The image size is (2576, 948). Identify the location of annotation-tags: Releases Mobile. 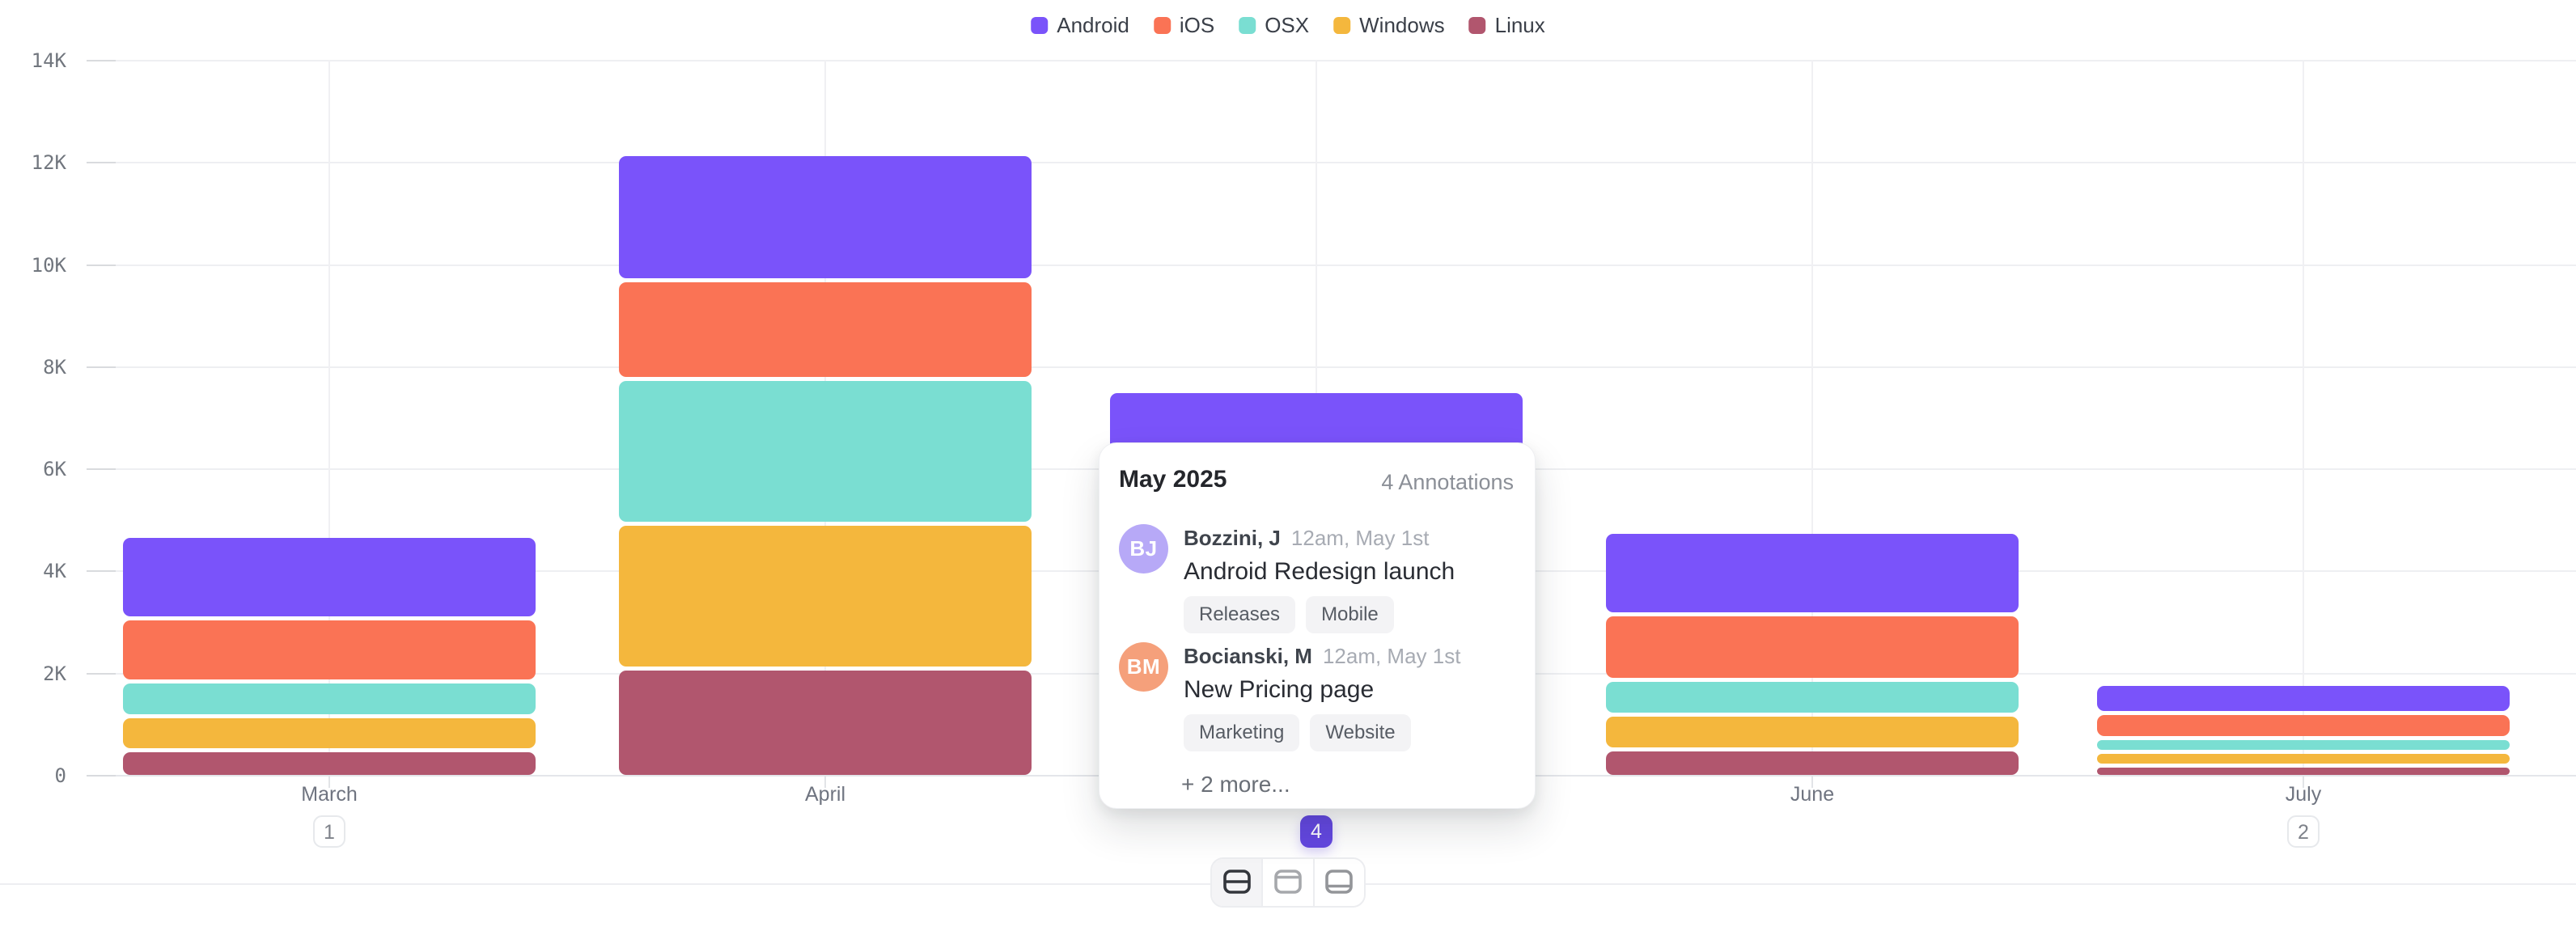
(1319, 614).